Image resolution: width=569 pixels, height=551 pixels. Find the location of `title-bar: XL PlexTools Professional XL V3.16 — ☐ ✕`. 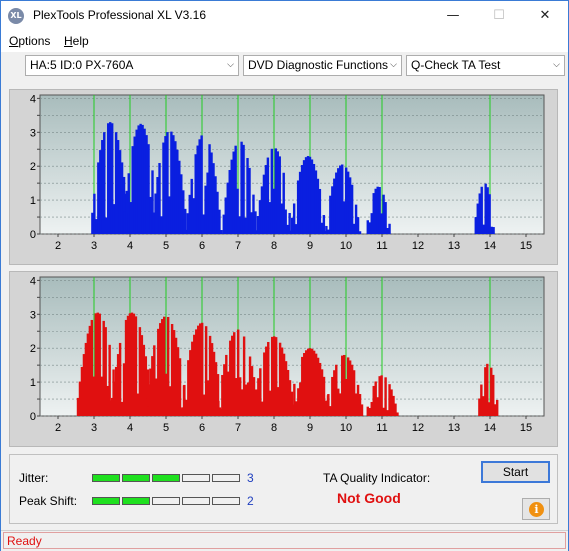

title-bar: XL PlexTools Professional XL V3.16 — ☐ ✕ is located at coordinates (284, 16).